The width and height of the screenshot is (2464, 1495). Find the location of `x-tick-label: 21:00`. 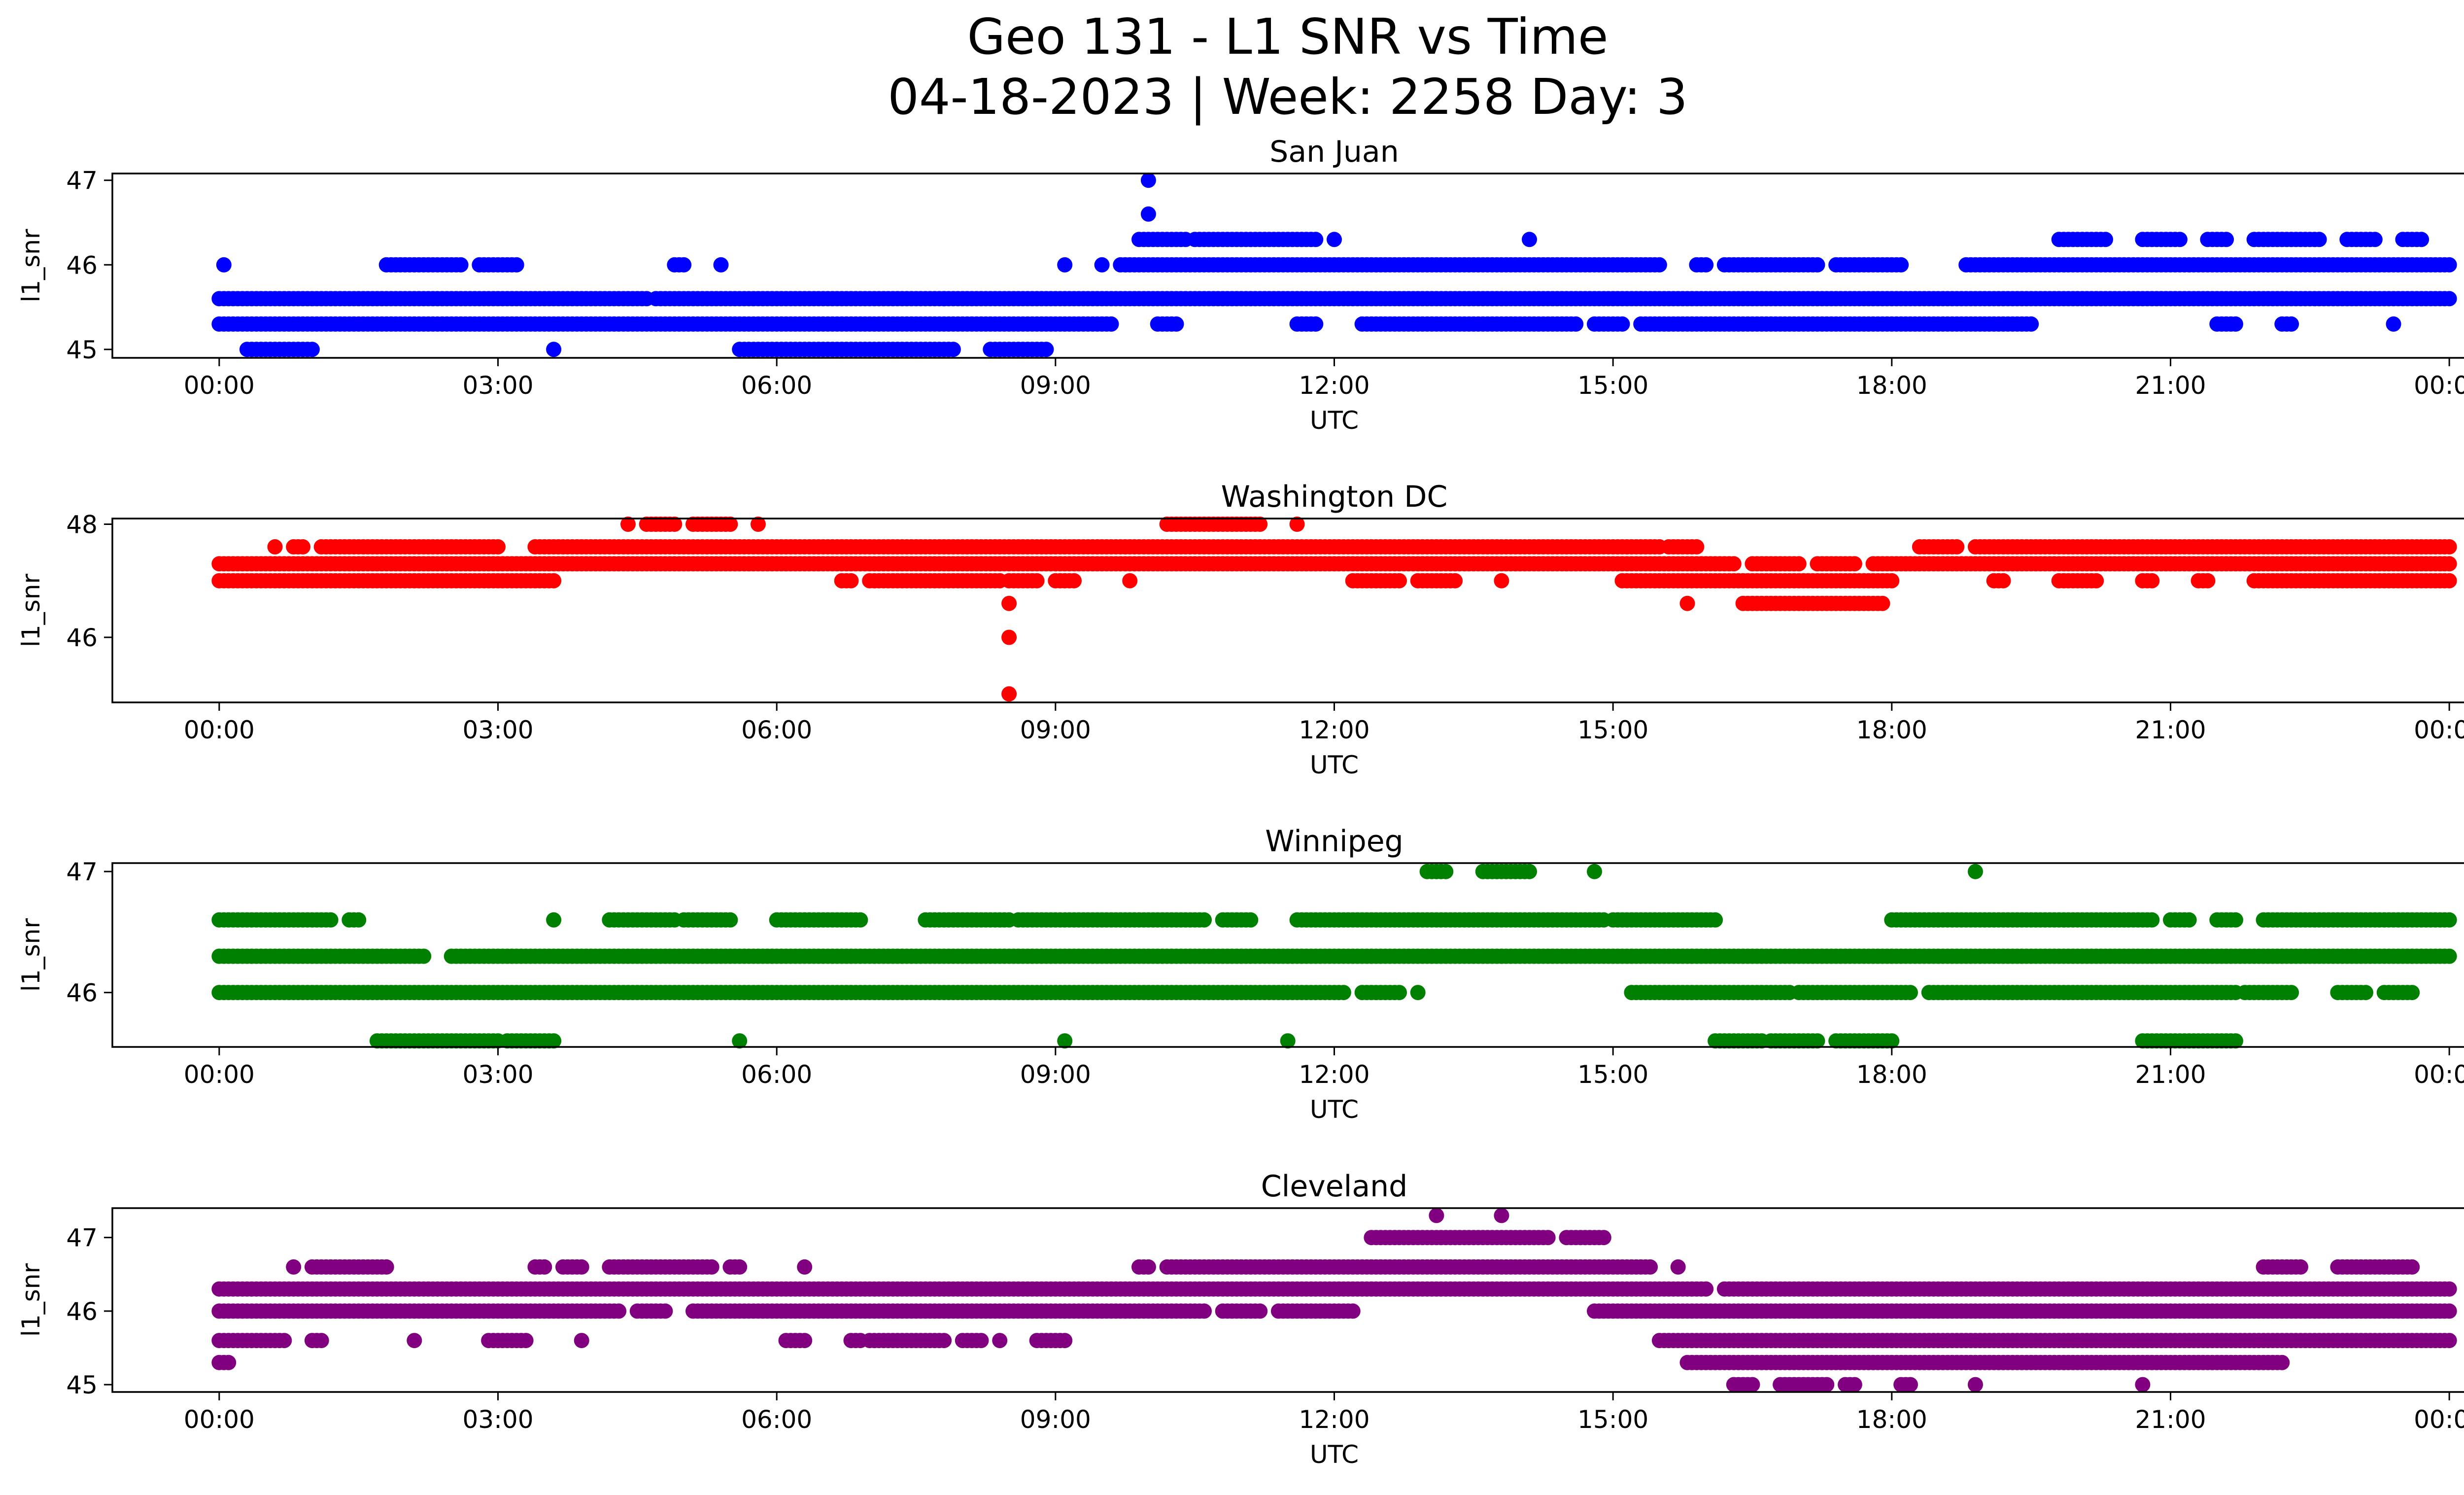

x-tick-label: 21:00 is located at coordinates (2170, 385).